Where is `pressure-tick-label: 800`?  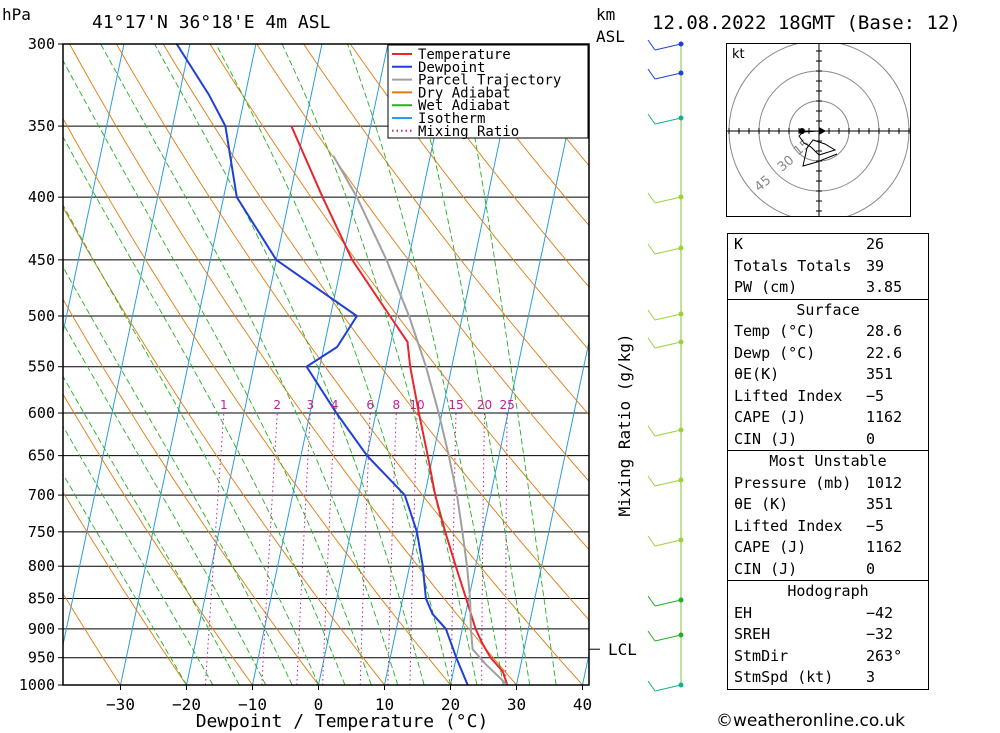
pressure-tick-label: 800 is located at coordinates (41, 566).